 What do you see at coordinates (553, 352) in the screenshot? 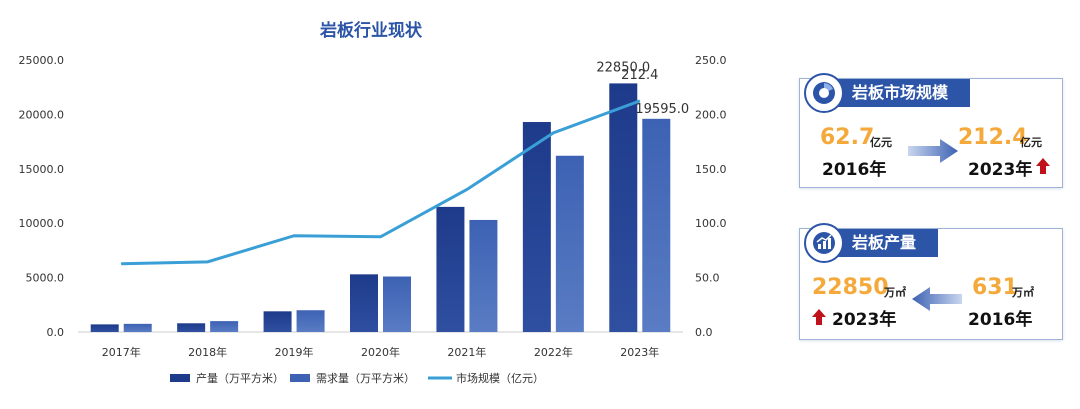
I see `x-category-label: 2022年` at bounding box center [553, 352].